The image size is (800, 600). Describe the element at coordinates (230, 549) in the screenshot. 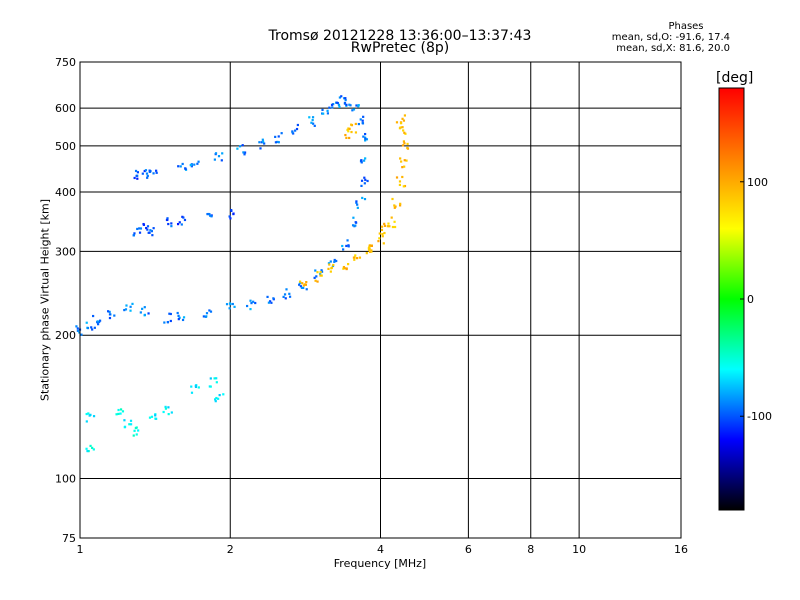

I see `x-tick-label: 2` at that location.